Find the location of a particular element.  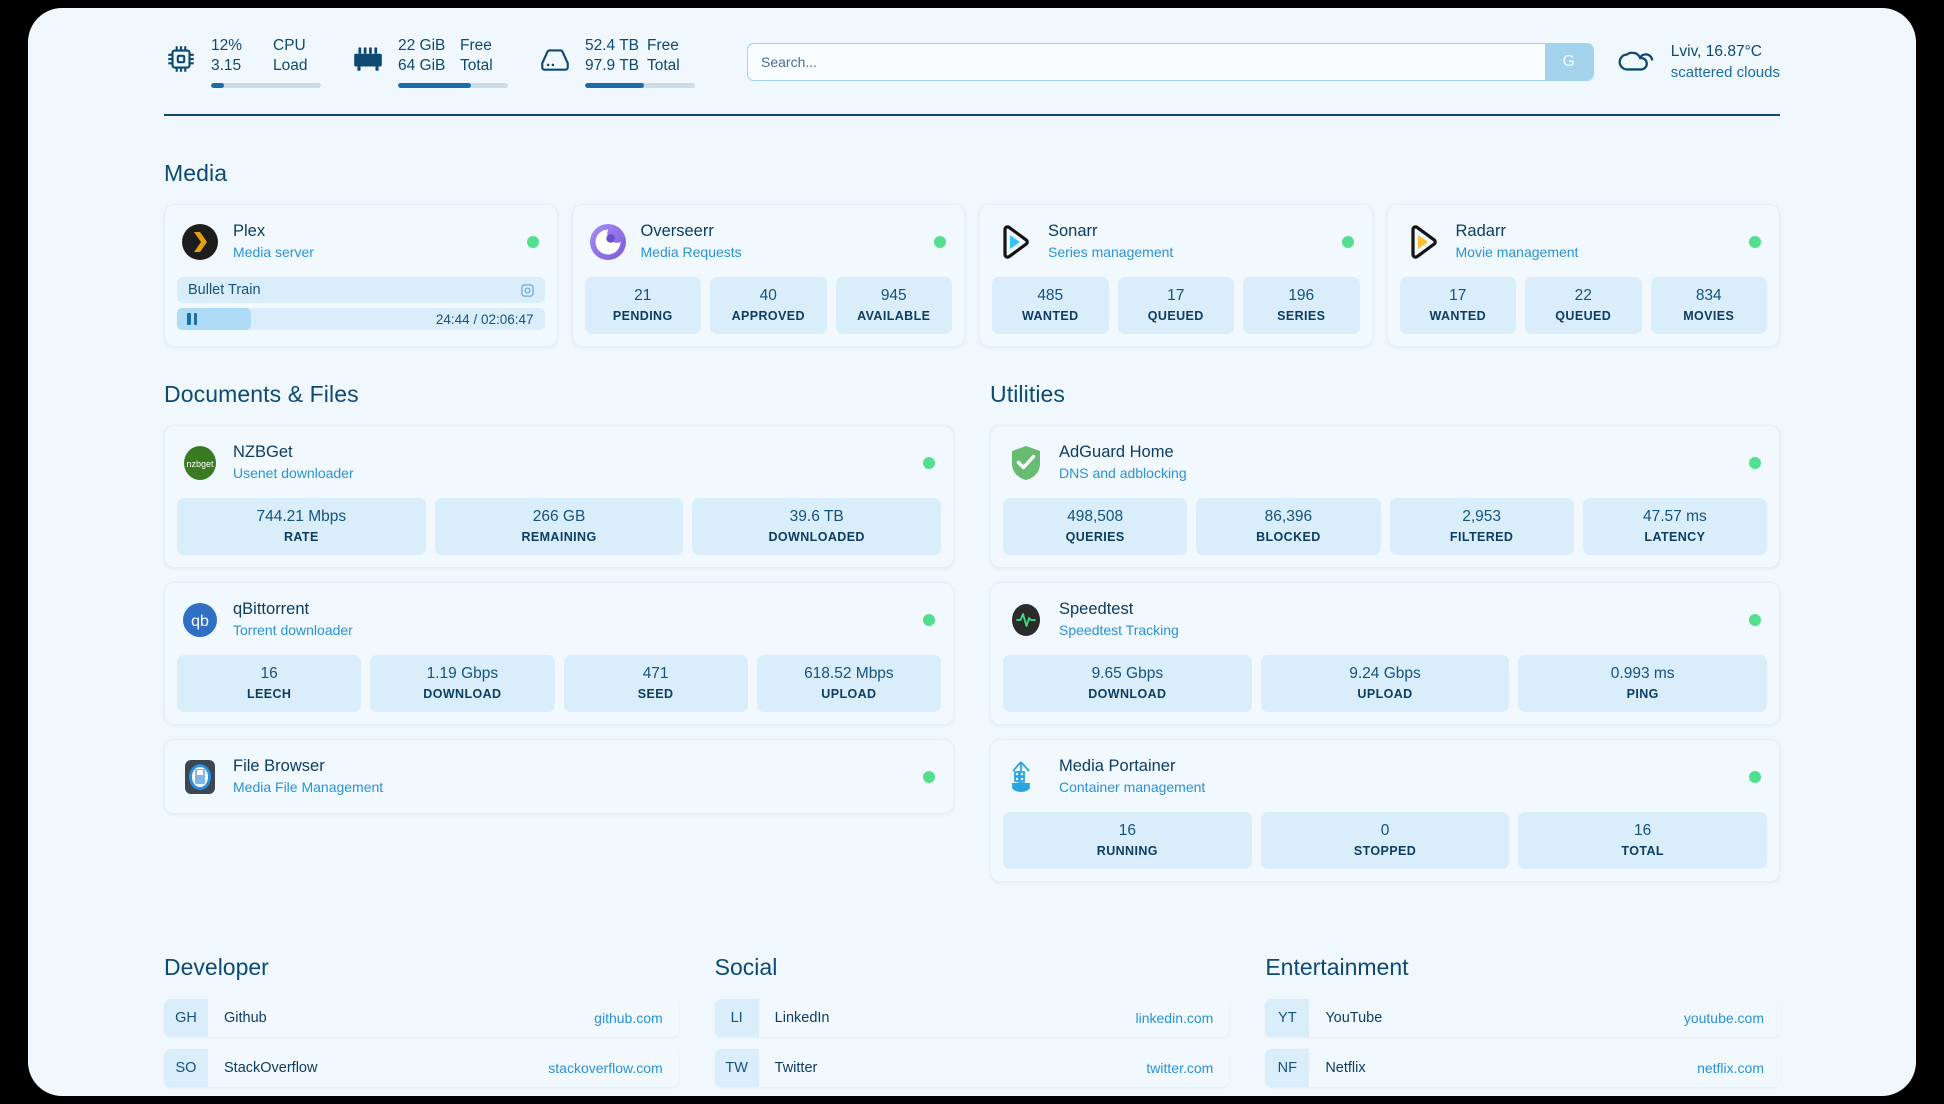

service-name: Sonarr is located at coordinates (1073, 231).